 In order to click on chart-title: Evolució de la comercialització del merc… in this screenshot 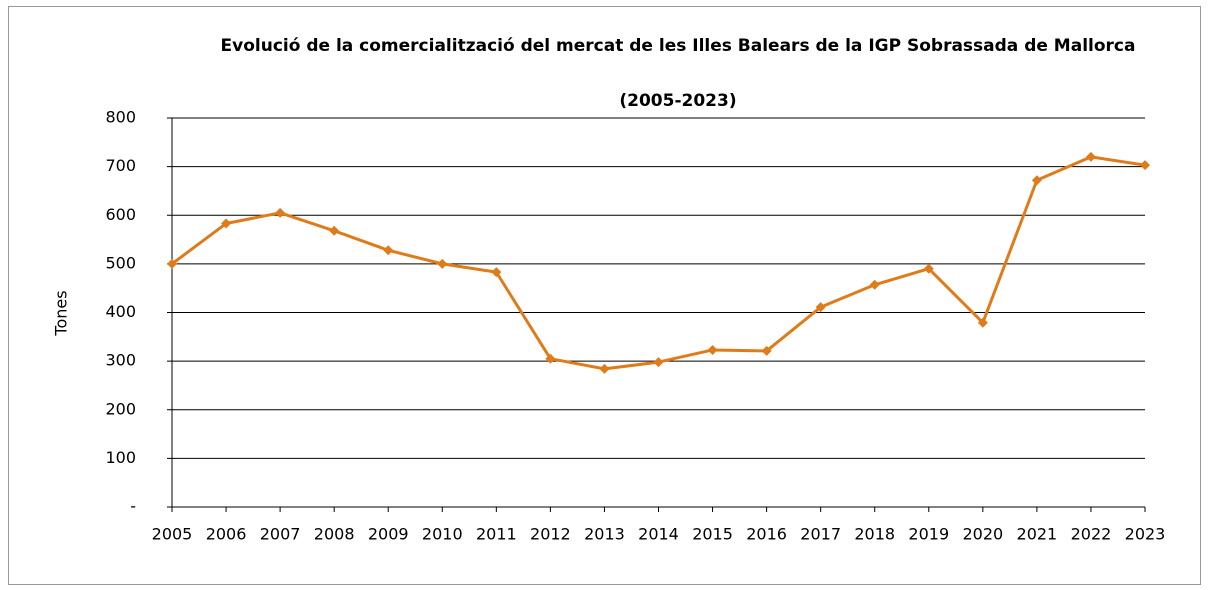, I will do `click(678, 46)`.